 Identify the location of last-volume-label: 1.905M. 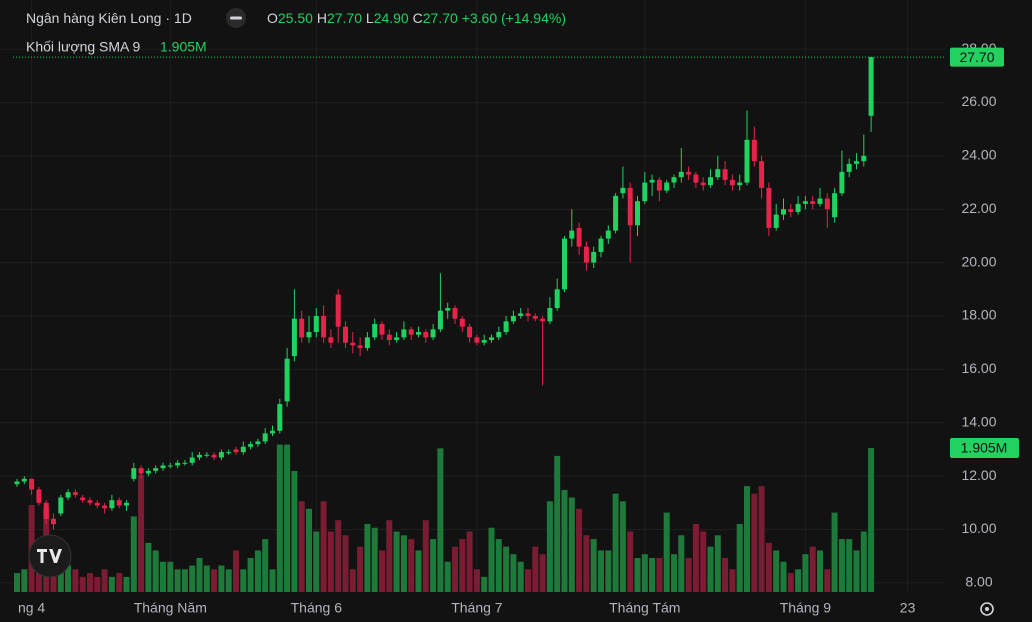
(984, 448).